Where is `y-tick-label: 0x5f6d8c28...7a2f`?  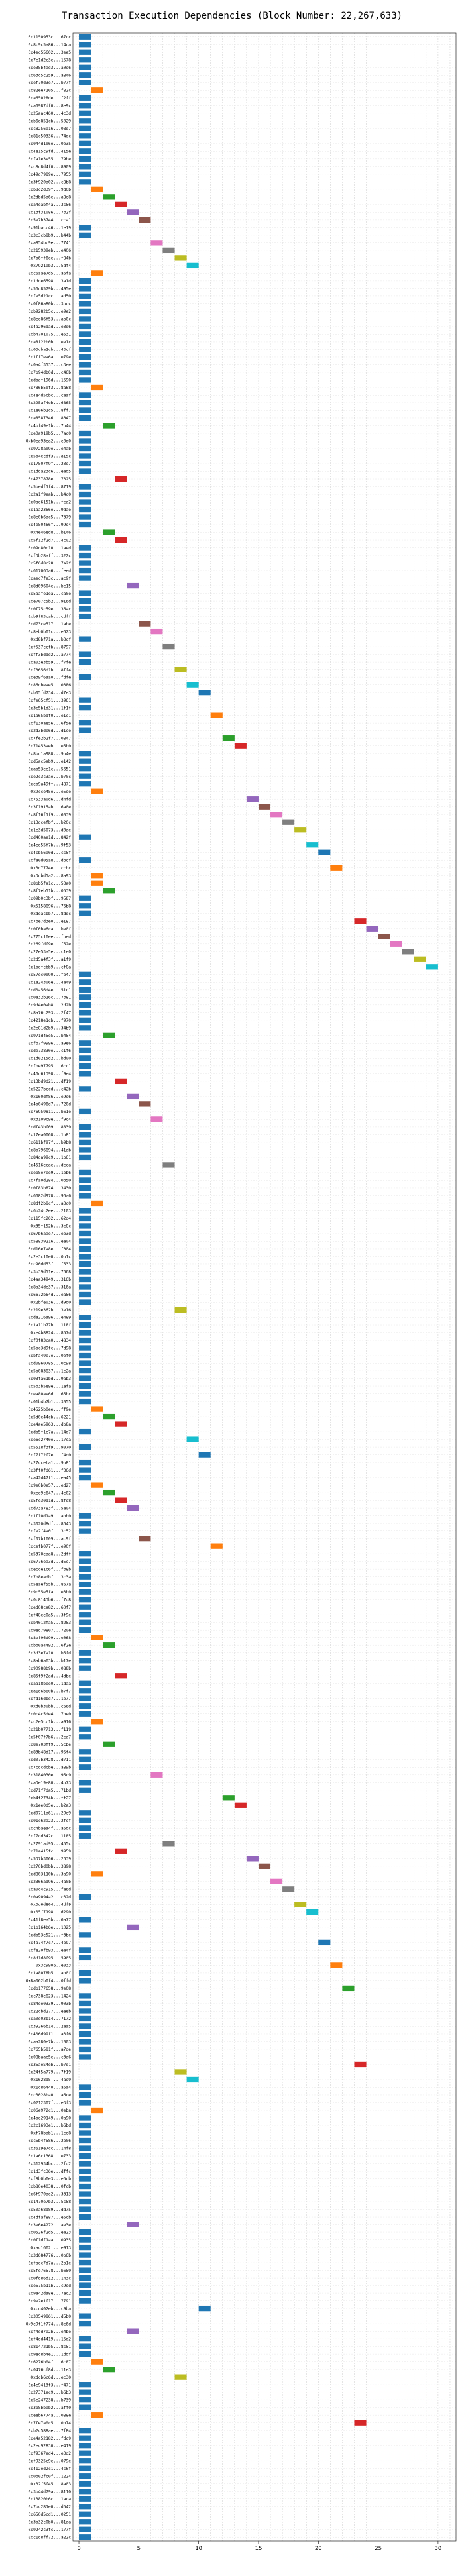 y-tick-label: 0x5f6d8c28...7a2f is located at coordinates (50, 563).